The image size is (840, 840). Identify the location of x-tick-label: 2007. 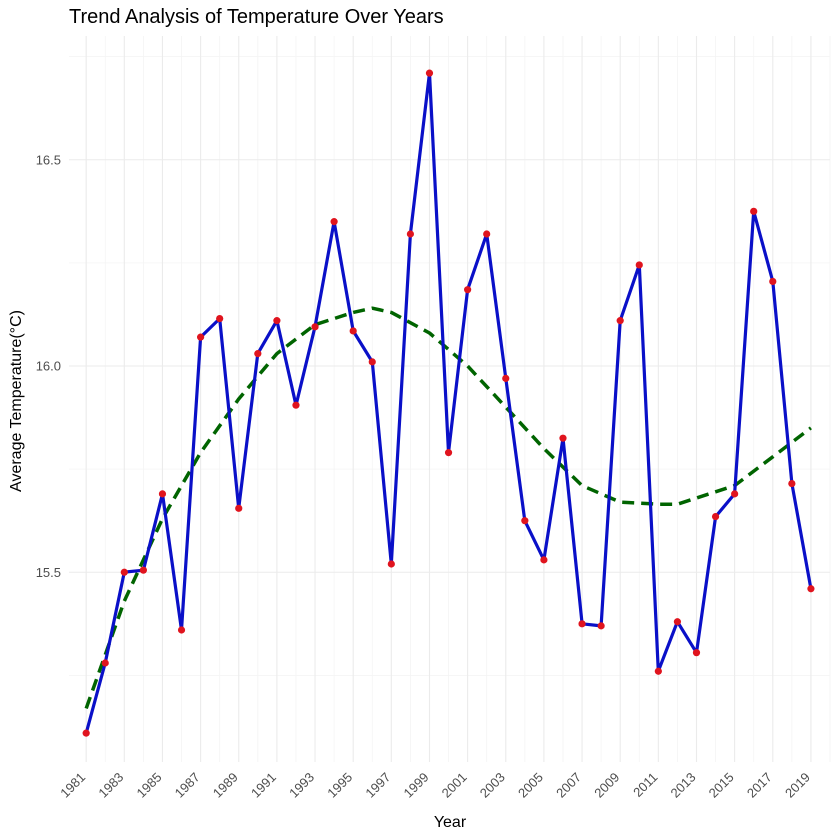
(568, 785).